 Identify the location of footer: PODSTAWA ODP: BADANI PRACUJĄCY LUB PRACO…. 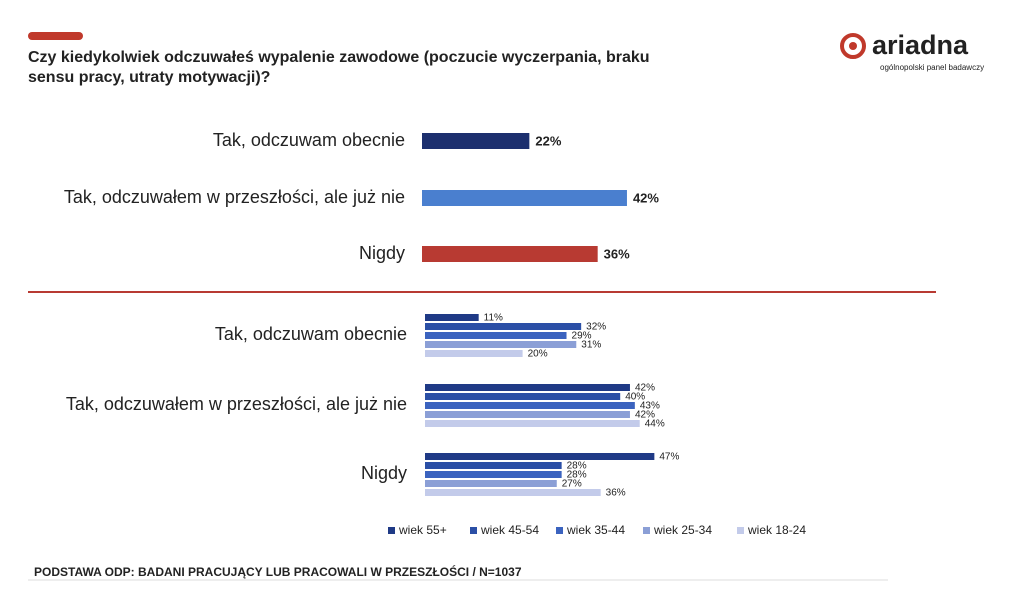
(278, 571).